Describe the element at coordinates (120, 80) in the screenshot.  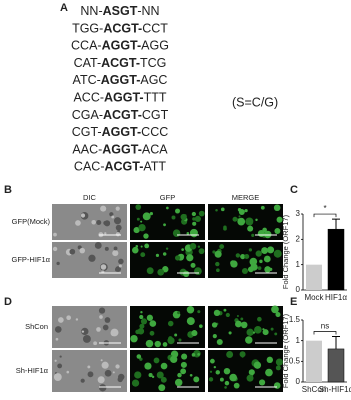
I see `sequence: ATC-AGGT-AGC` at that location.